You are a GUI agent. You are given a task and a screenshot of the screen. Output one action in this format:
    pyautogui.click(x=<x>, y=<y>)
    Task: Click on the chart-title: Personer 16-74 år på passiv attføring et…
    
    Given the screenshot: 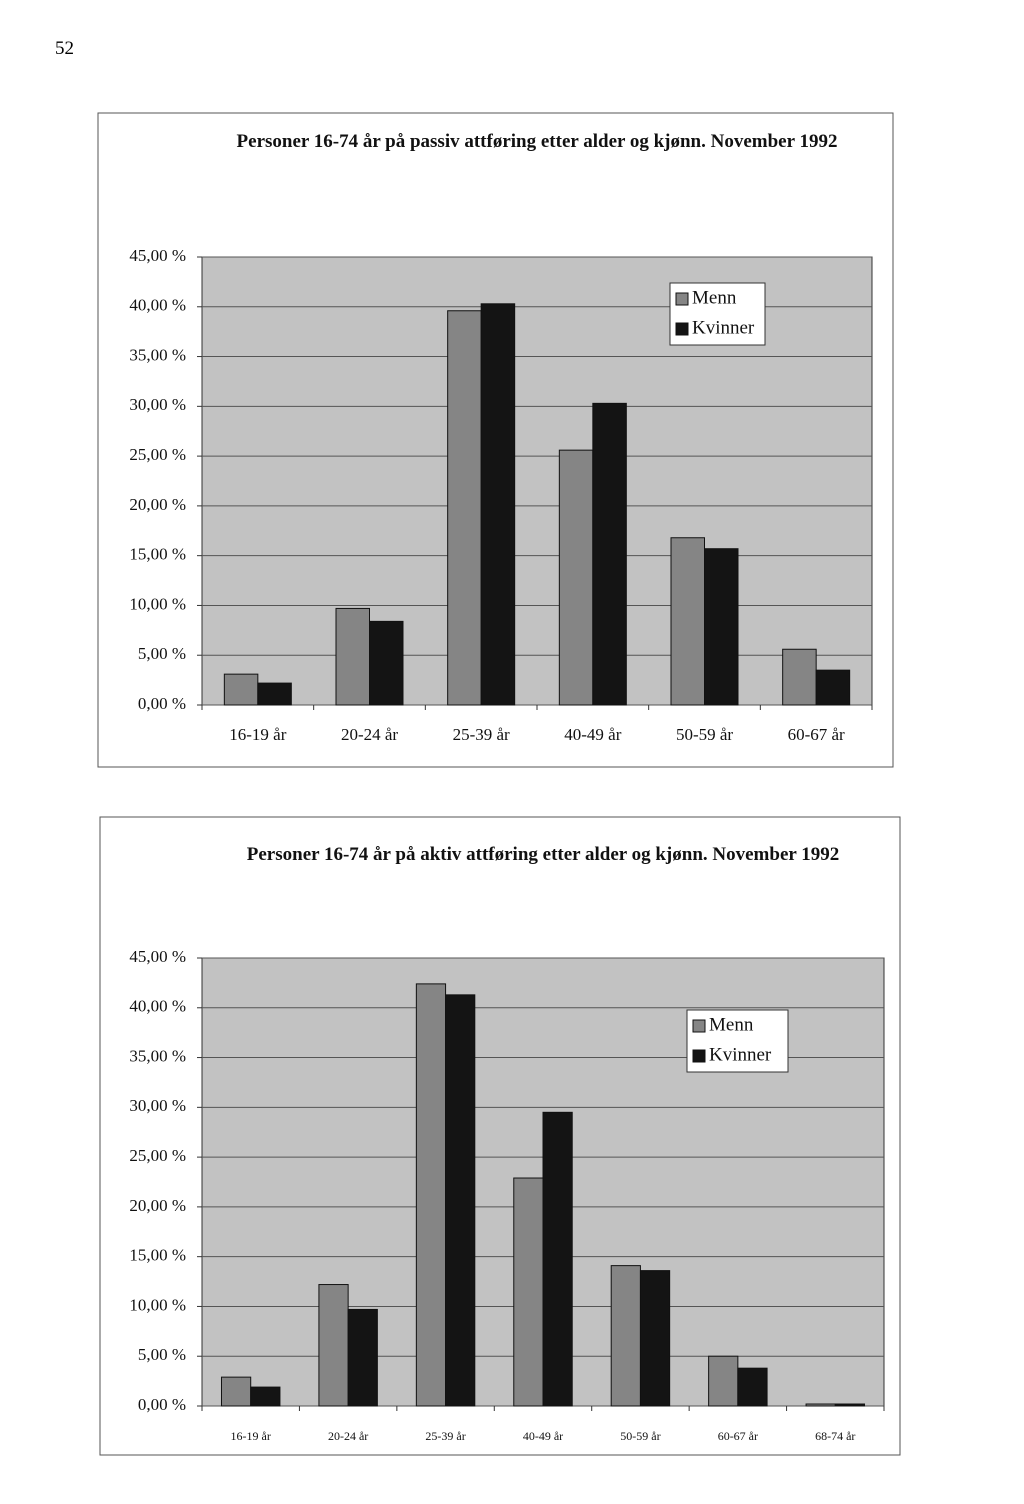 What is the action you would take?
    pyautogui.click(x=537, y=141)
    